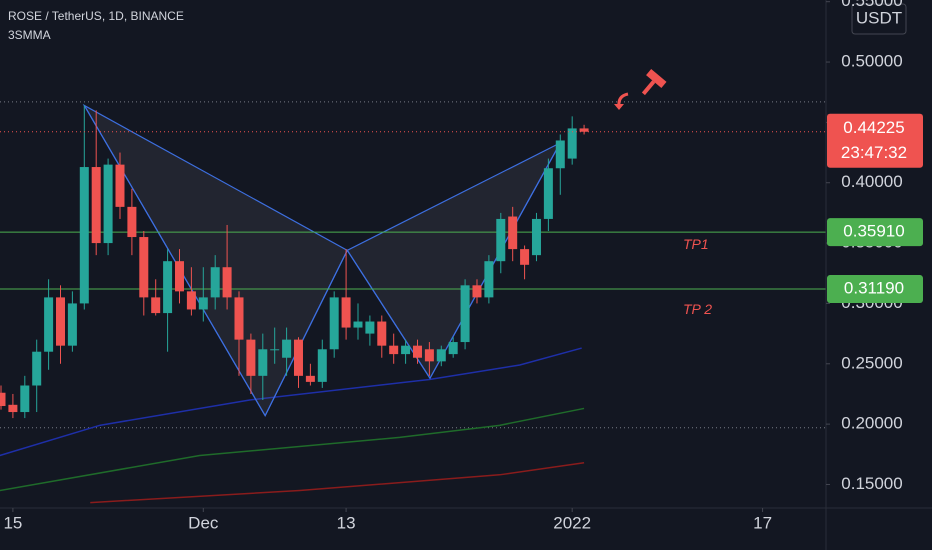  Describe the element at coordinates (871, 61) in the screenshot. I see `y-tick-label: 0.50000` at that location.